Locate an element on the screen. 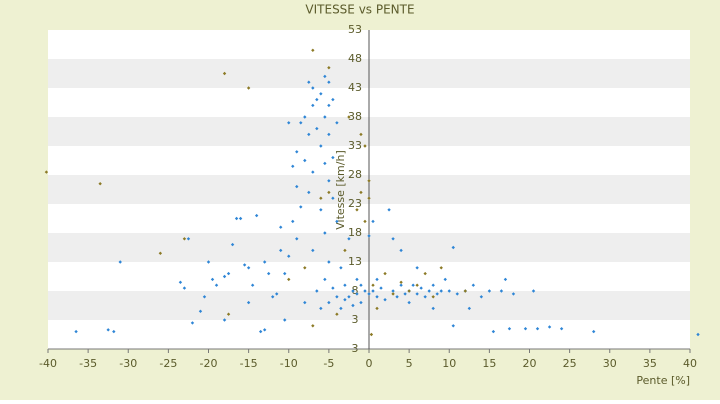 This screenshot has width=720, height=404. x-tick-label: 5 is located at coordinates (409, 363).